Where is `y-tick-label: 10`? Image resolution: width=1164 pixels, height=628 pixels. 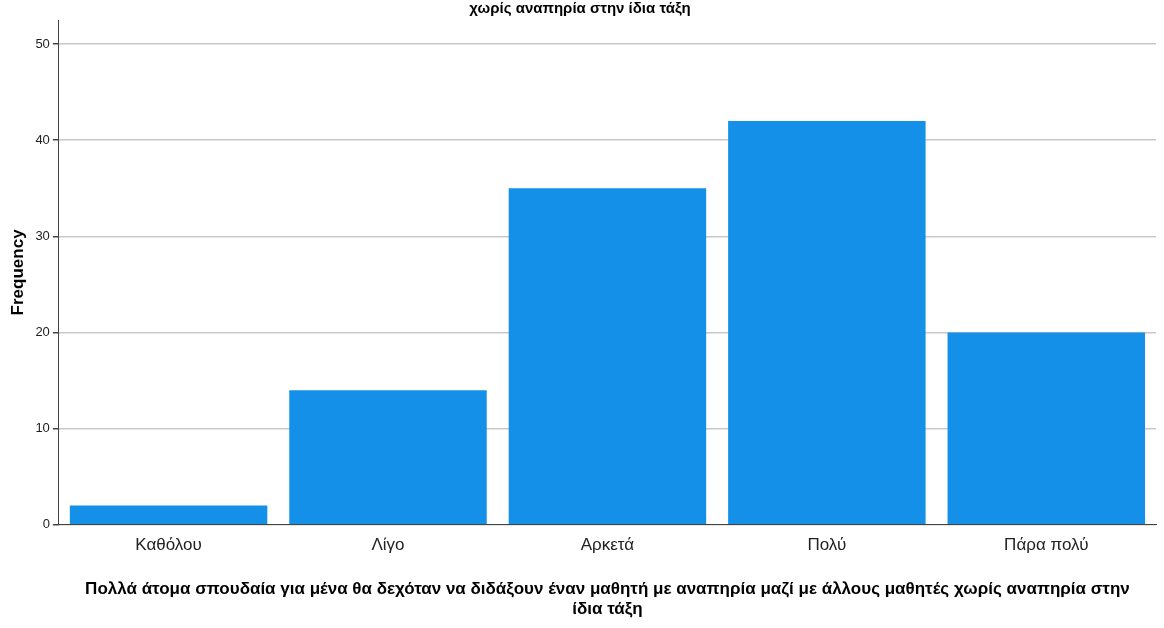
y-tick-label: 10 is located at coordinates (42, 428).